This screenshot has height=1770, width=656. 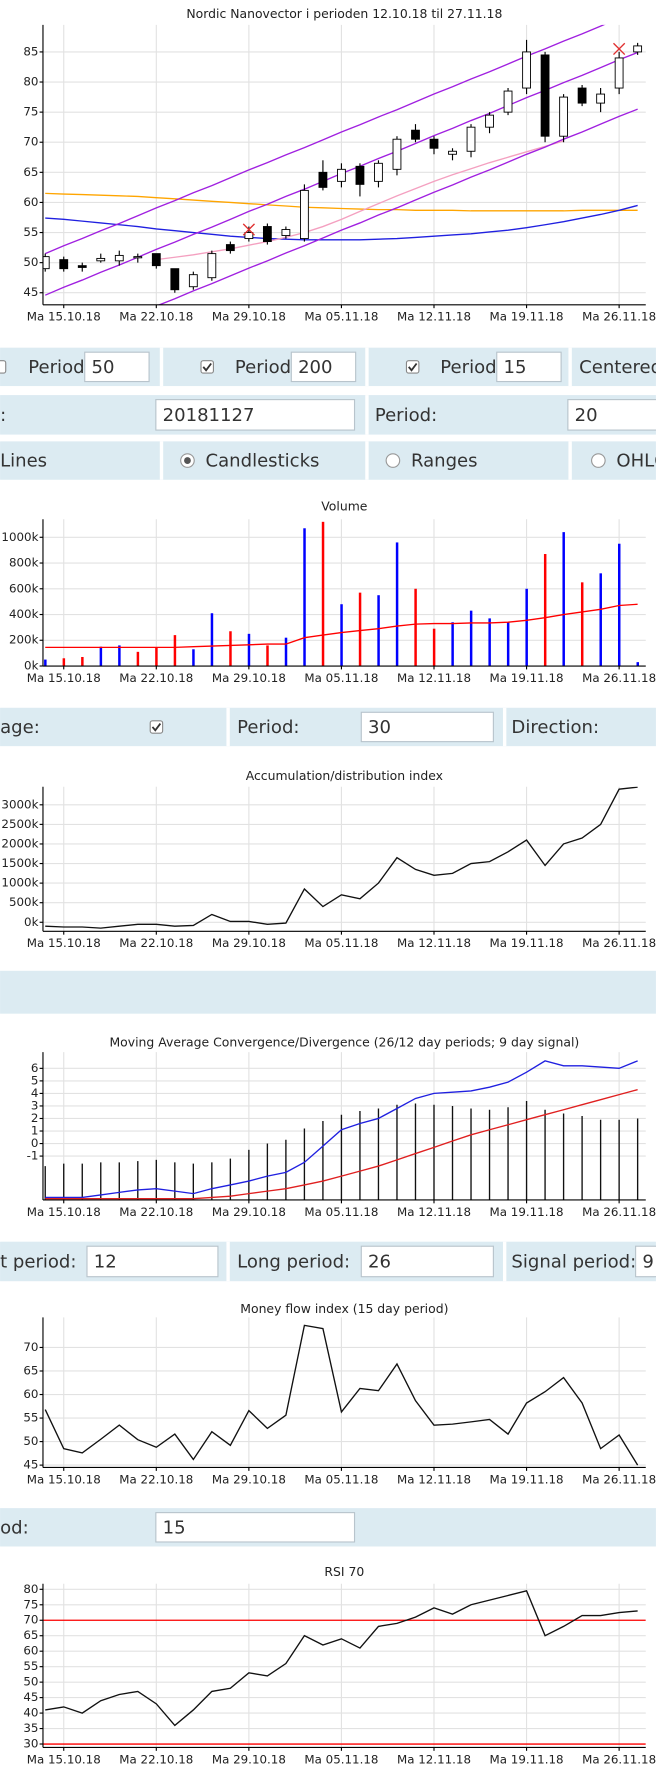 I want to click on y-tick-label: 5, so click(x=35, y=1080).